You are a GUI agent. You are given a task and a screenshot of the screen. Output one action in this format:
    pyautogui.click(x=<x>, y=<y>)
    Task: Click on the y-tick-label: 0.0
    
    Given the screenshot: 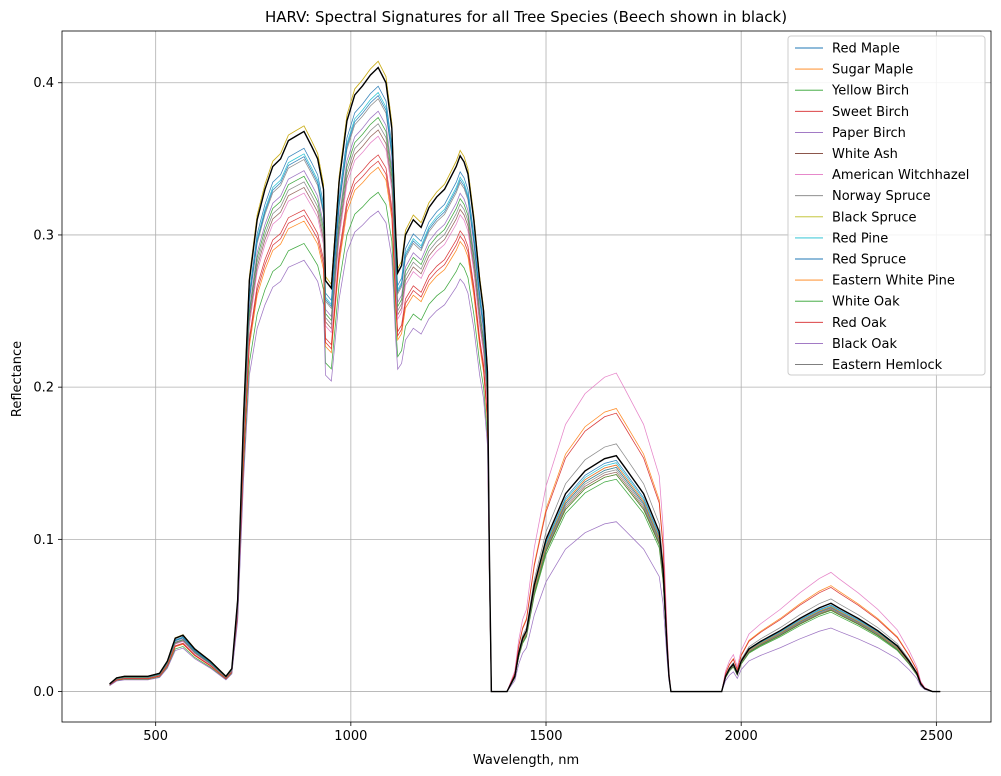 What is the action you would take?
    pyautogui.click(x=43, y=692)
    